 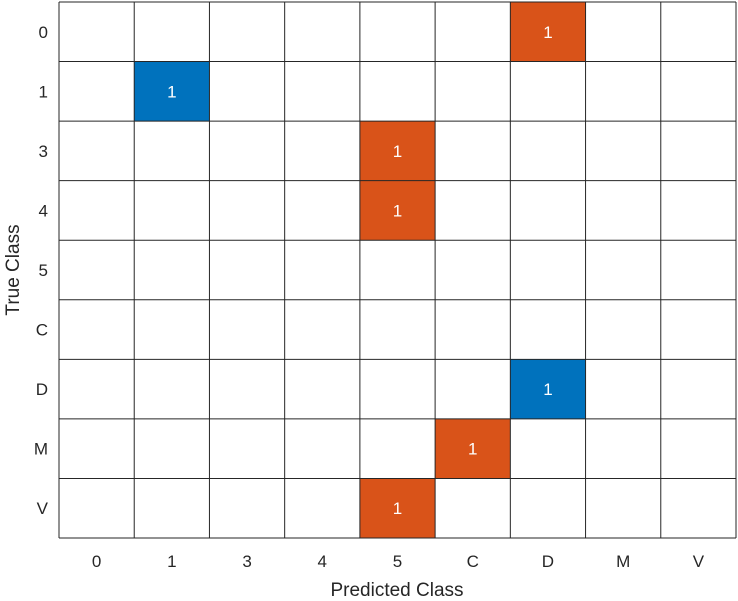 I want to click on y-tick-label: M, so click(x=41, y=449).